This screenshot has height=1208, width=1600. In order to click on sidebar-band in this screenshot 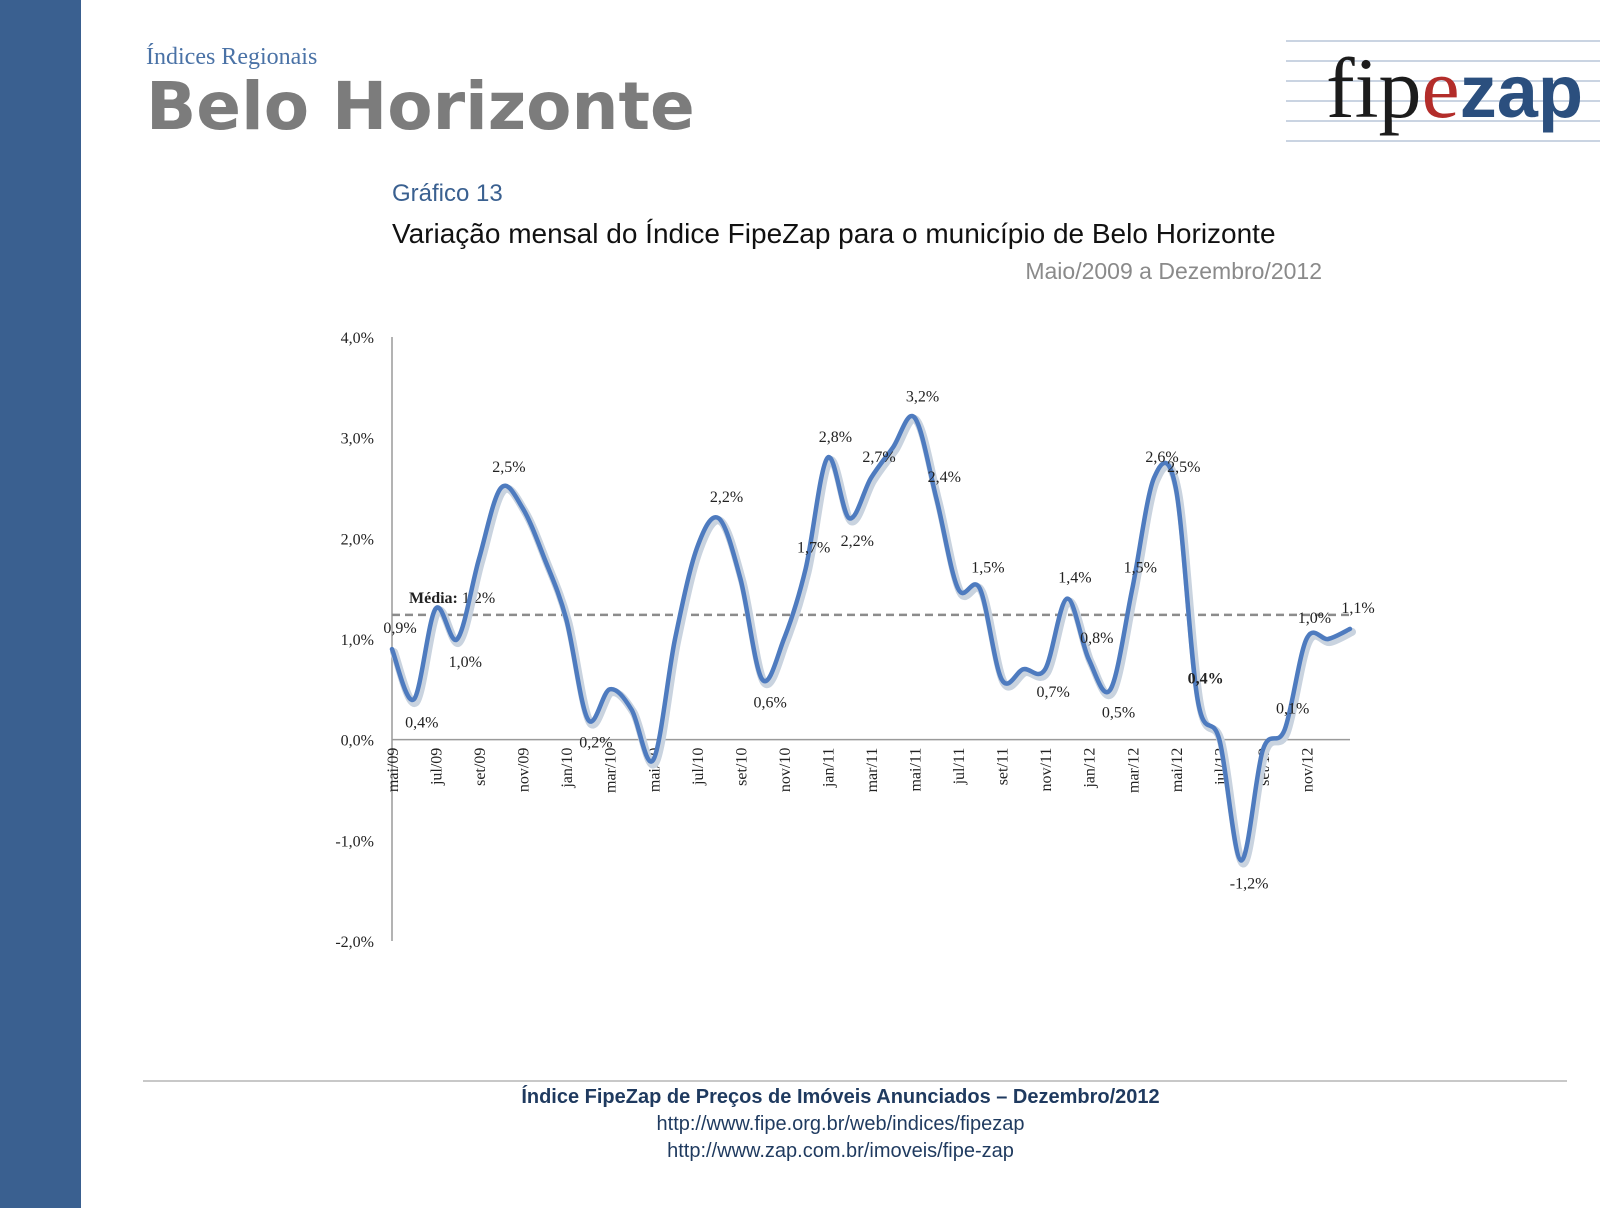, I will do `click(40, 604)`.